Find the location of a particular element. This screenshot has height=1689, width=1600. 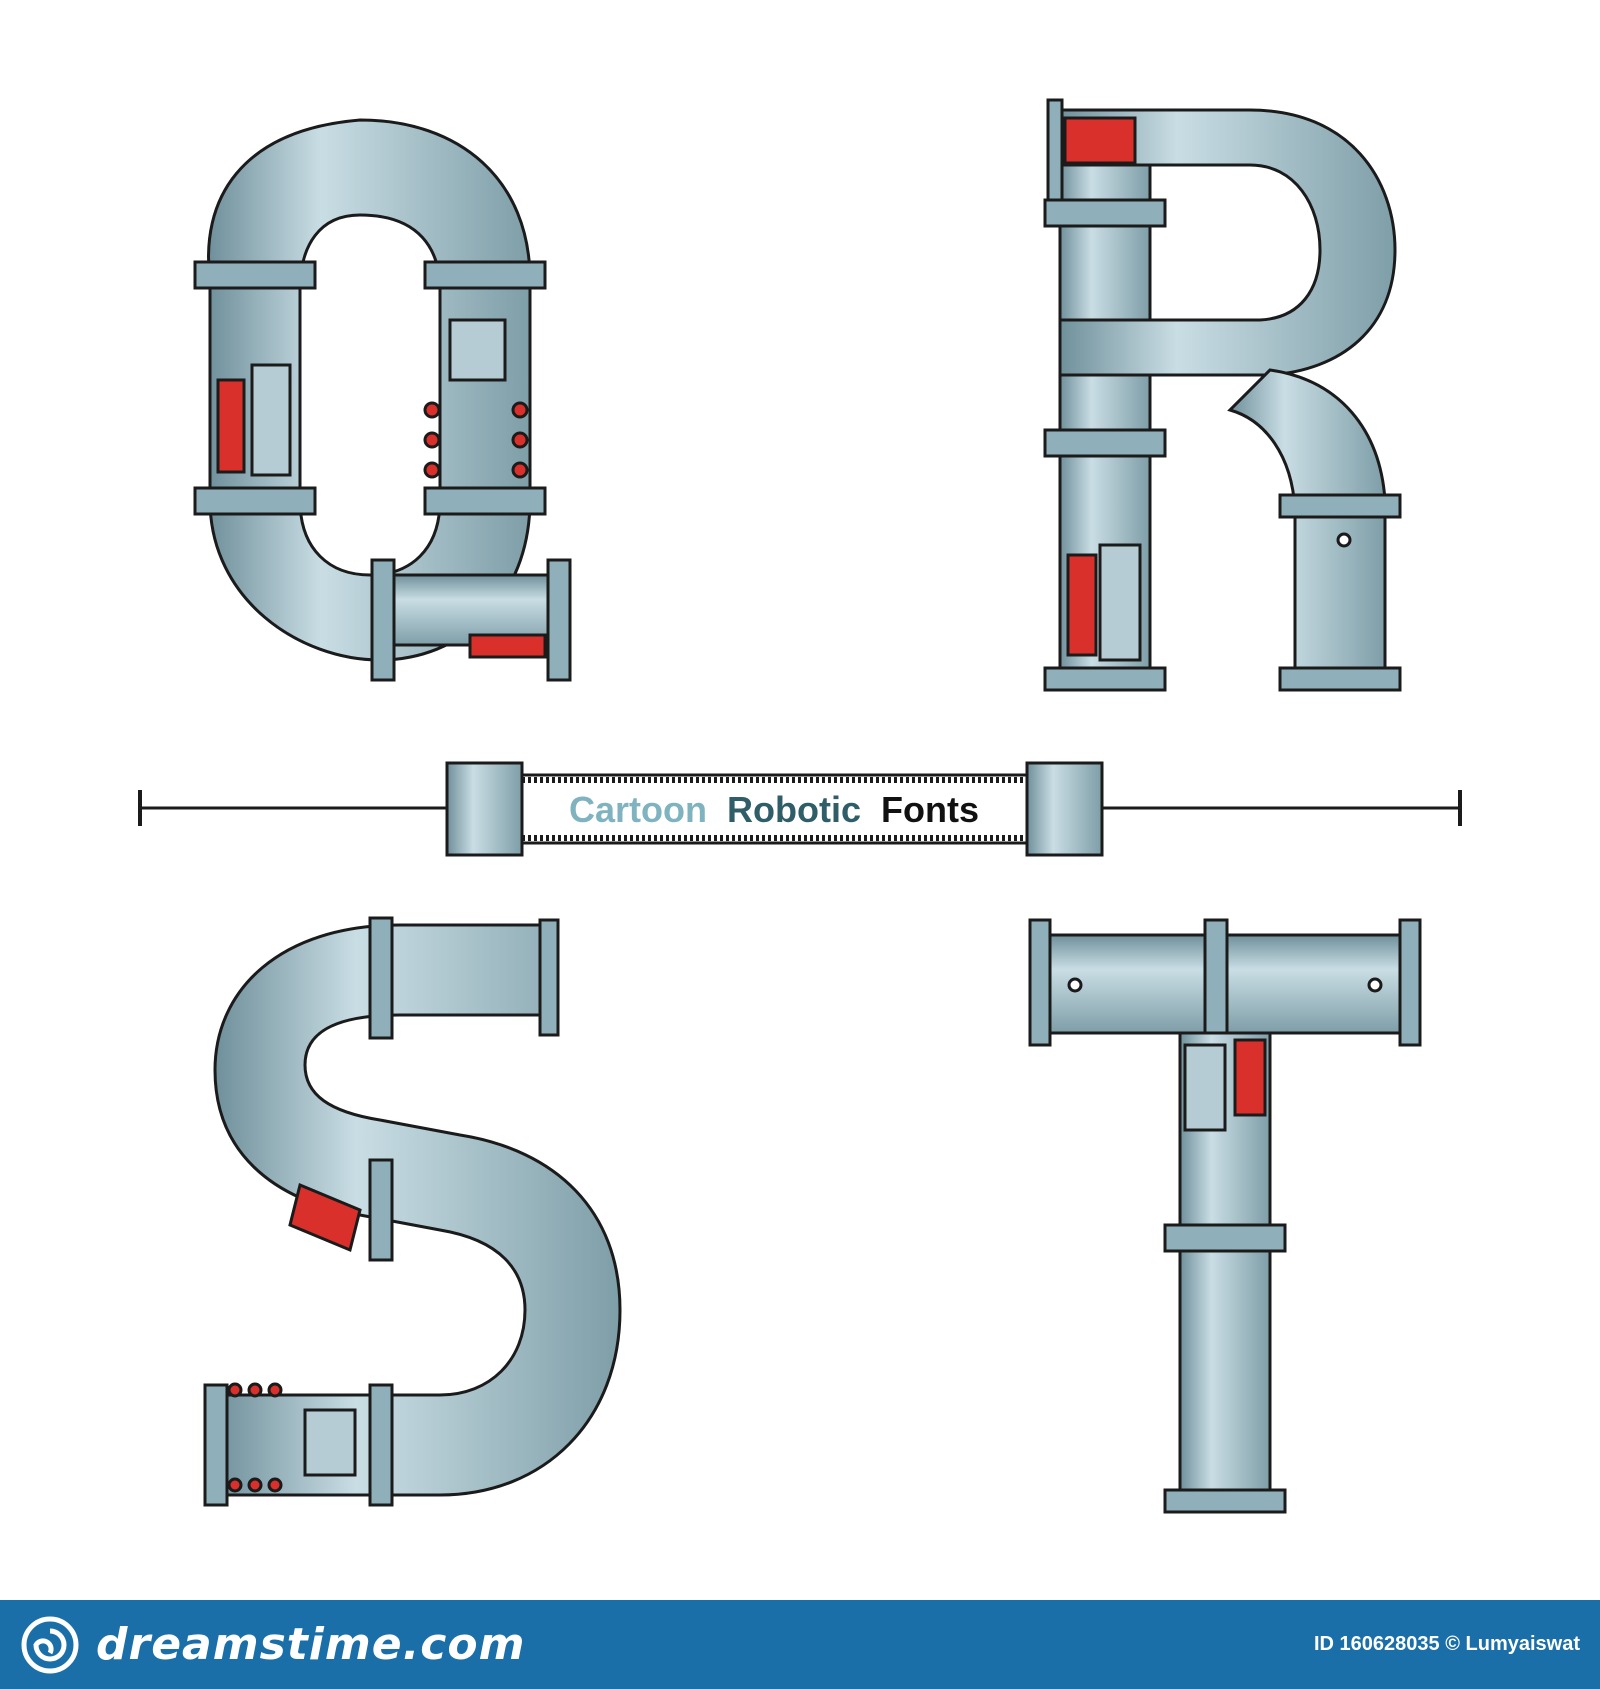

dreamstime-logo-icon is located at coordinates (50, 1644).